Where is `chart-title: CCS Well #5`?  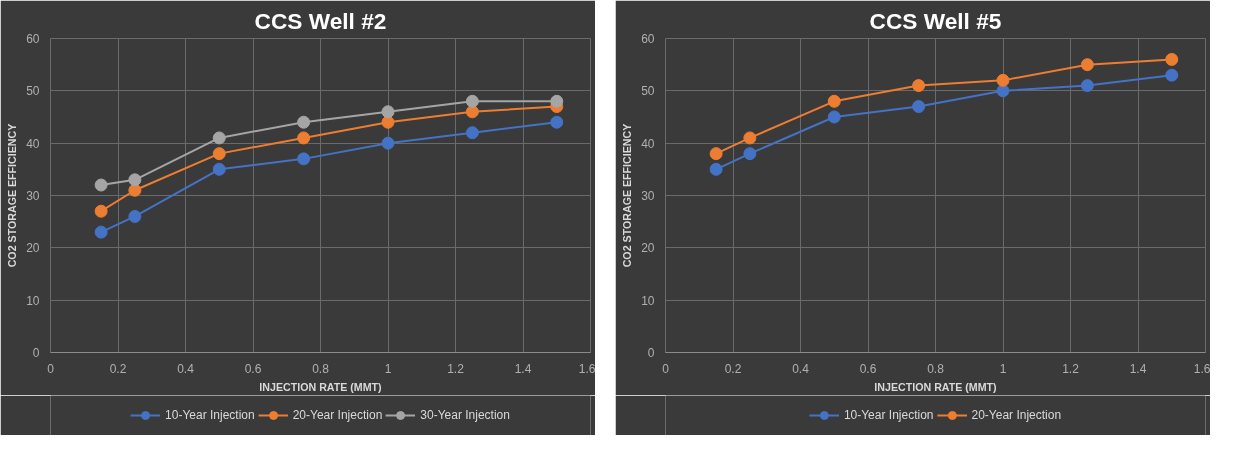
chart-title: CCS Well #5 is located at coordinates (935, 20).